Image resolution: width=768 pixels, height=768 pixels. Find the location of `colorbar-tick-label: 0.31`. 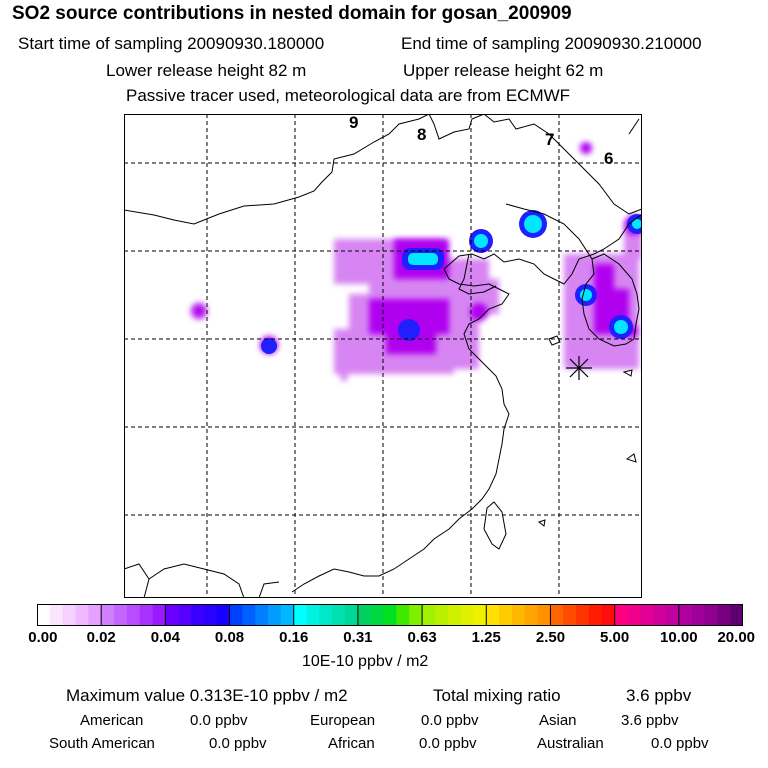

colorbar-tick-label: 0.31 is located at coordinates (358, 637).